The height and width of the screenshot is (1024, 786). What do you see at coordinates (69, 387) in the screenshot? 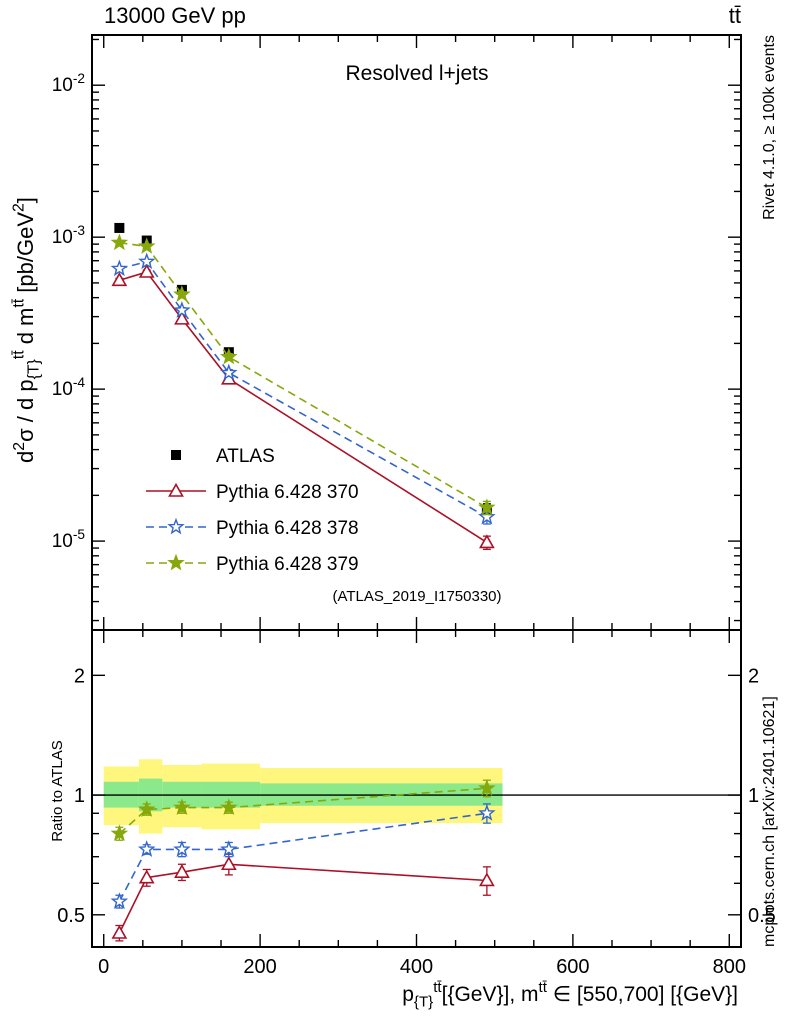
I see `main-y-tick-label: 10⁻⁴` at bounding box center [69, 387].